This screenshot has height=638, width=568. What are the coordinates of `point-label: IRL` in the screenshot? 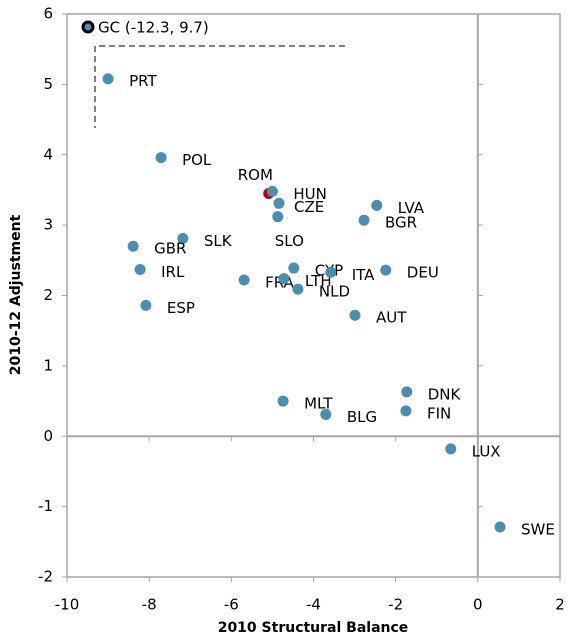 It's located at (173, 272).